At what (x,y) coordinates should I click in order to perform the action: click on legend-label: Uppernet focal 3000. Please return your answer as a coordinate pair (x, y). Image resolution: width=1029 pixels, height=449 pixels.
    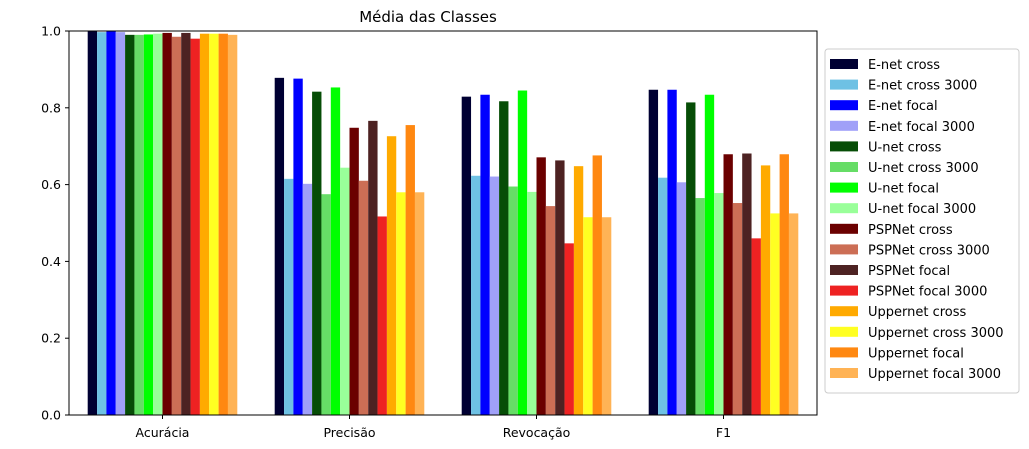
    Looking at the image, I should click on (934, 374).